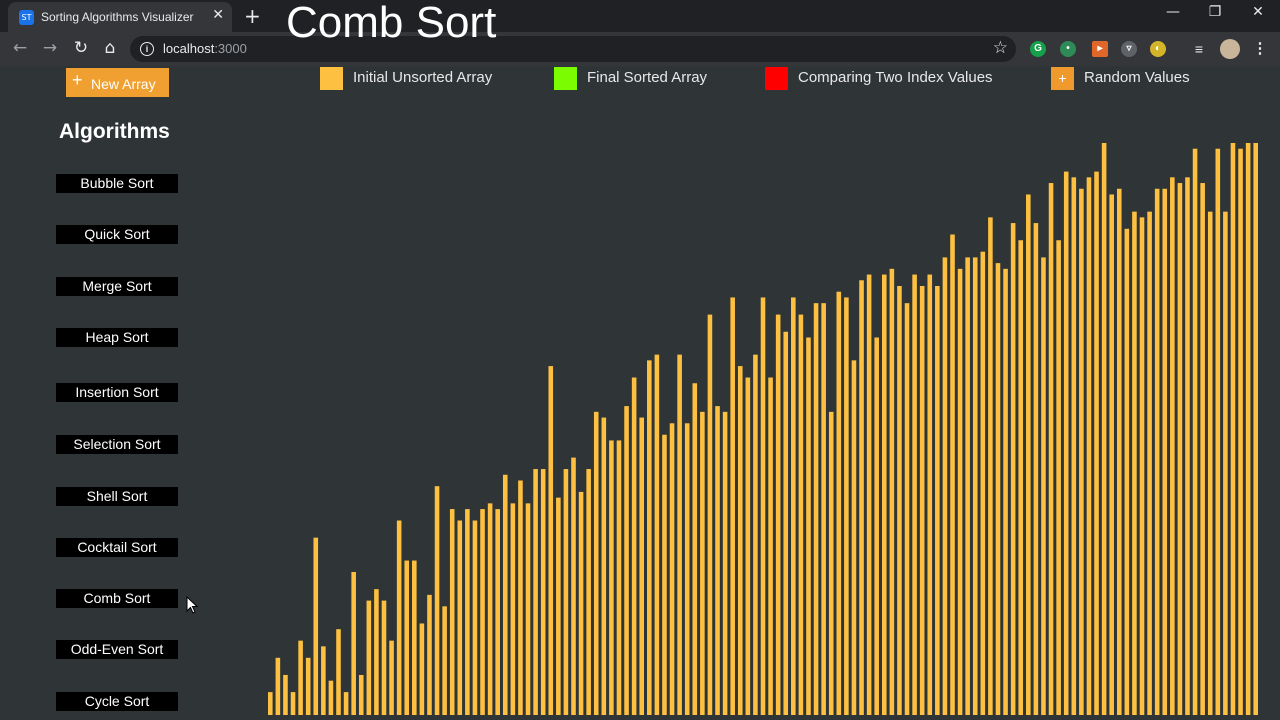 The height and width of the screenshot is (720, 1280). What do you see at coordinates (1129, 49) in the screenshot?
I see `pocket-extension-icon: ▿` at bounding box center [1129, 49].